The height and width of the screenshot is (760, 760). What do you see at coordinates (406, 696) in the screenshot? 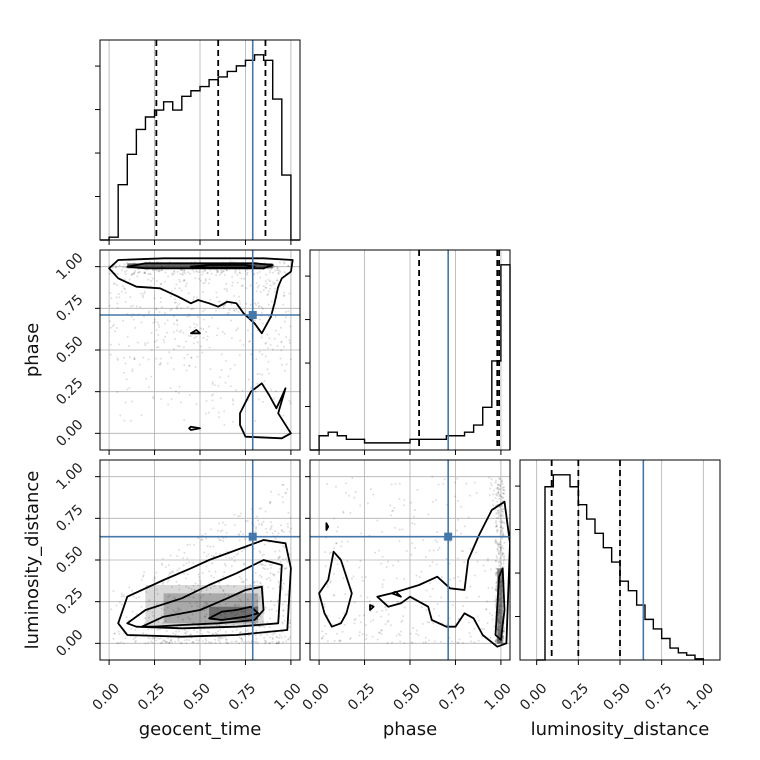
I see `x-tick-label: 0.50` at bounding box center [406, 696].